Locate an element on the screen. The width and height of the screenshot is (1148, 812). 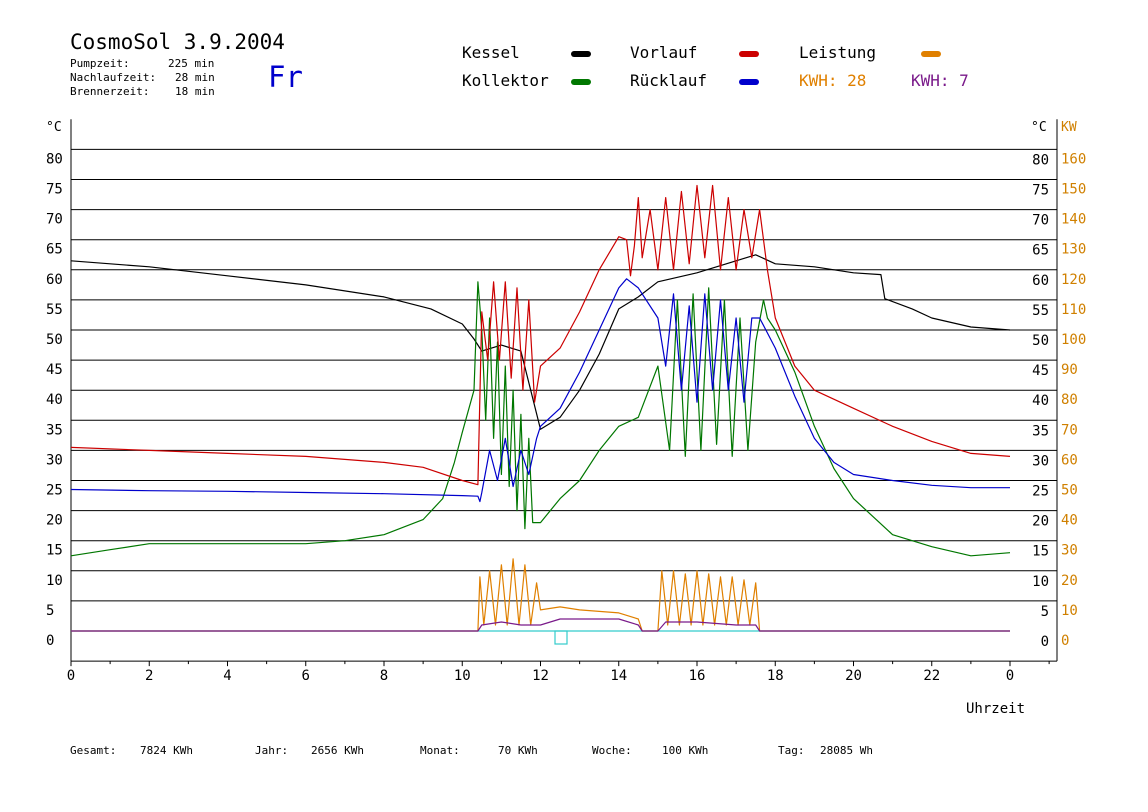
footer-jahr-value: 2656 KWh is located at coordinates (337, 750).